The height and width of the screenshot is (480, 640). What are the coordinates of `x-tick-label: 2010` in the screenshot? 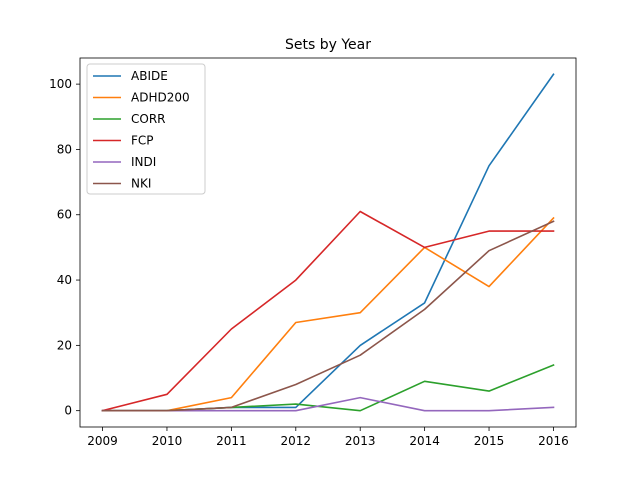 It's located at (167, 441).